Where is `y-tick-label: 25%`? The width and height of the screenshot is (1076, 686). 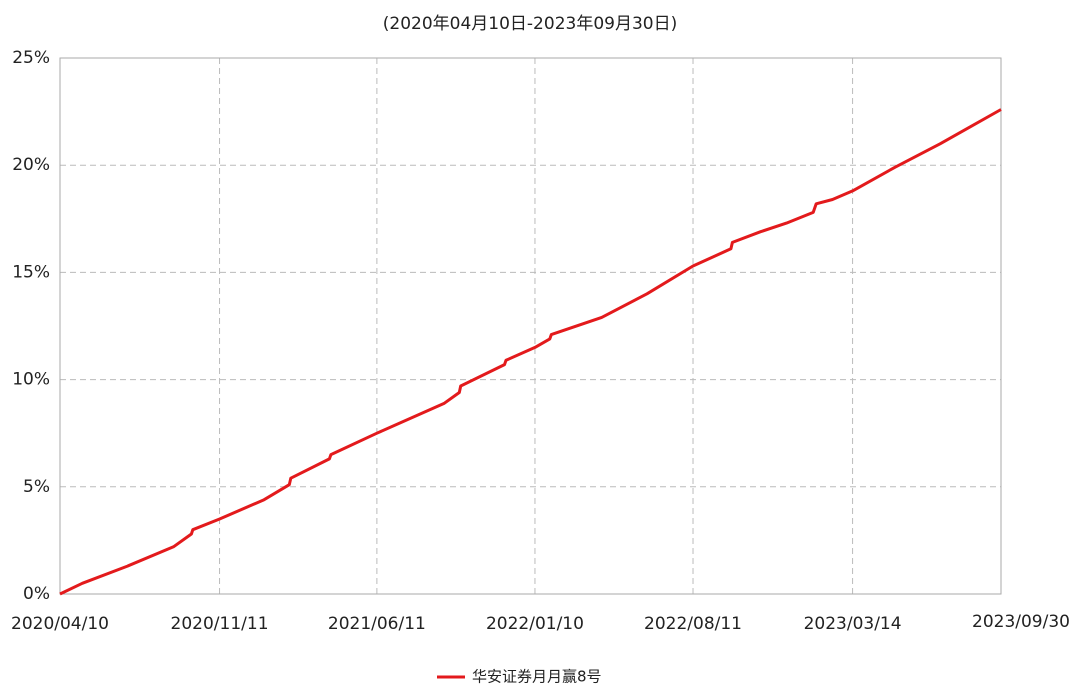
y-tick-label: 25% is located at coordinates (31, 58).